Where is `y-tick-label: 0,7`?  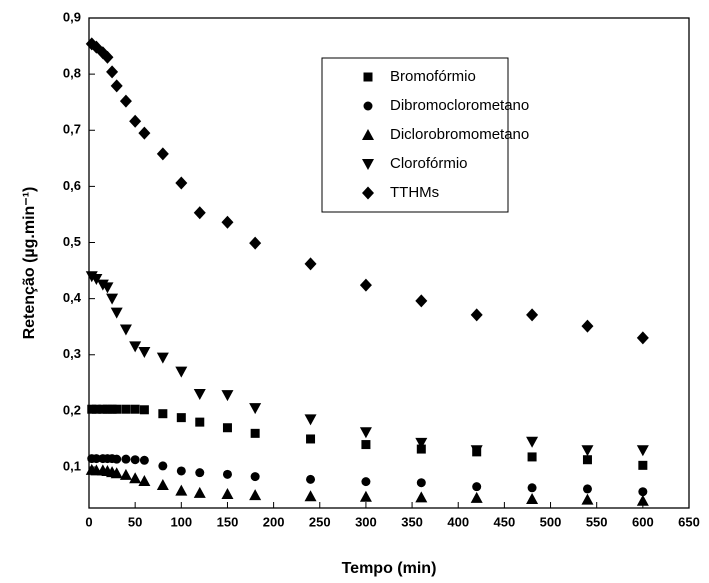
y-tick-label: 0,7 is located at coordinates (72, 129).